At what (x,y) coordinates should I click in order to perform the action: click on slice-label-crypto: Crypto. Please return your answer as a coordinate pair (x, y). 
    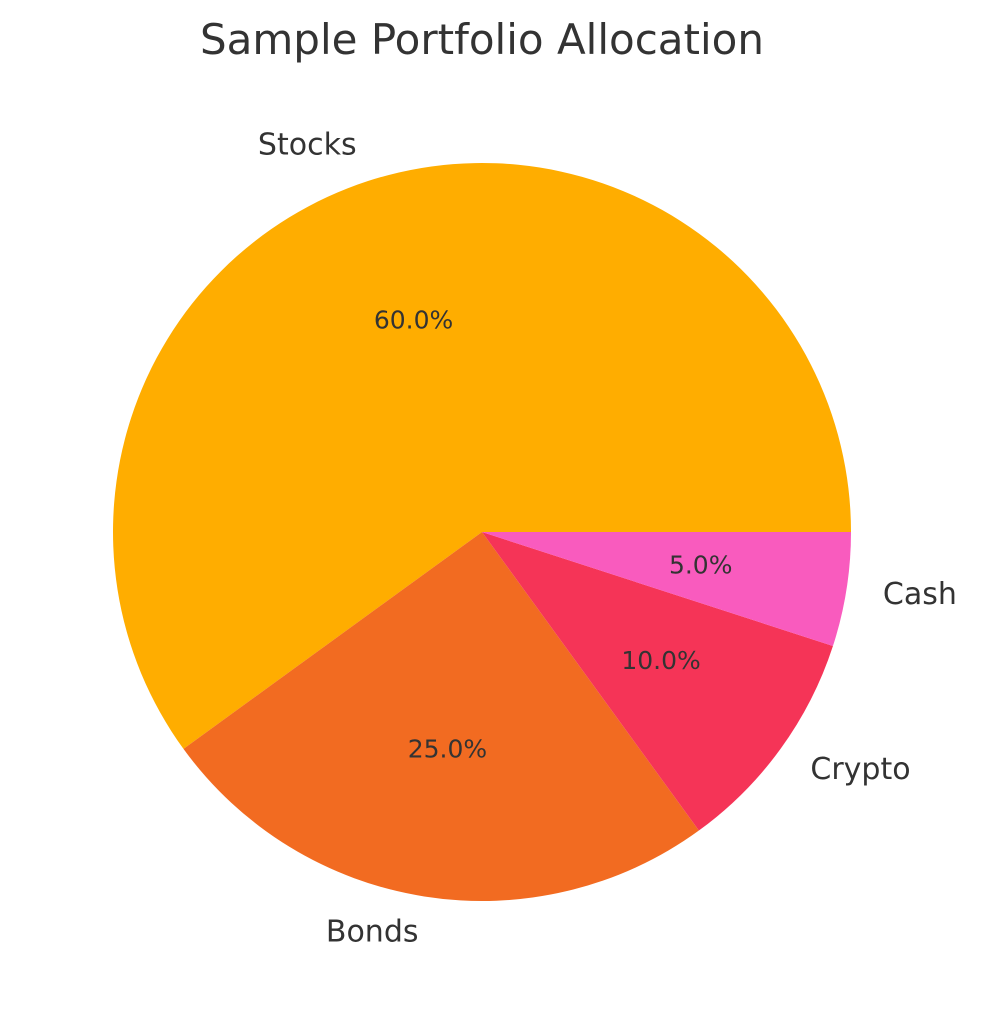
    Looking at the image, I should click on (860, 769).